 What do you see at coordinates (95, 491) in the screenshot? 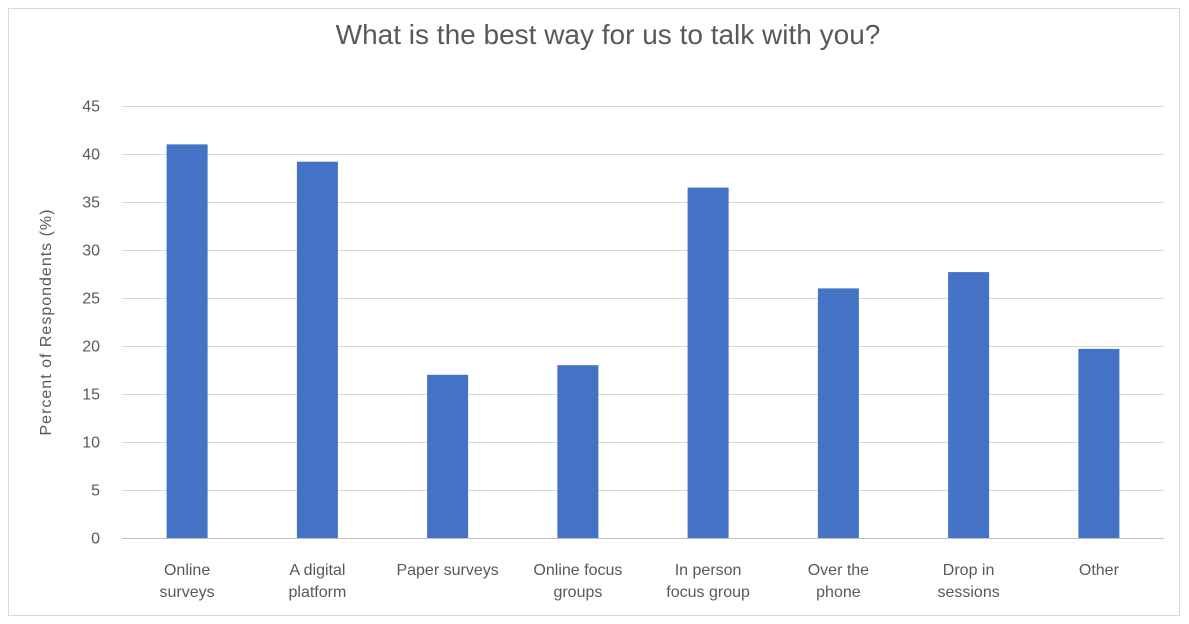
I see `y-tick-label: 5` at bounding box center [95, 491].